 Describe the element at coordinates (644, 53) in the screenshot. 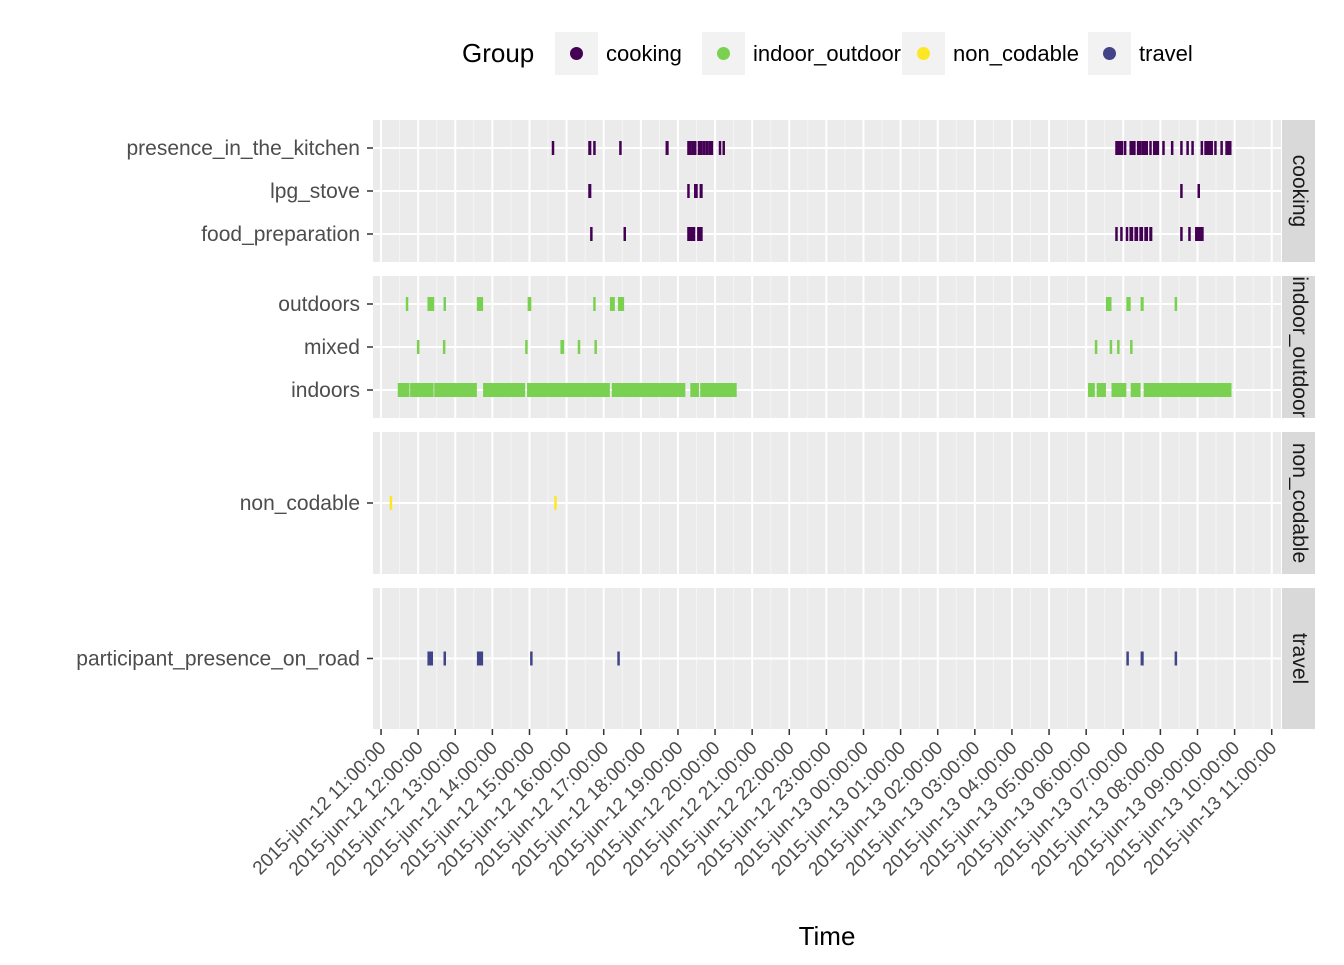

I see `legend-label: cooking` at that location.